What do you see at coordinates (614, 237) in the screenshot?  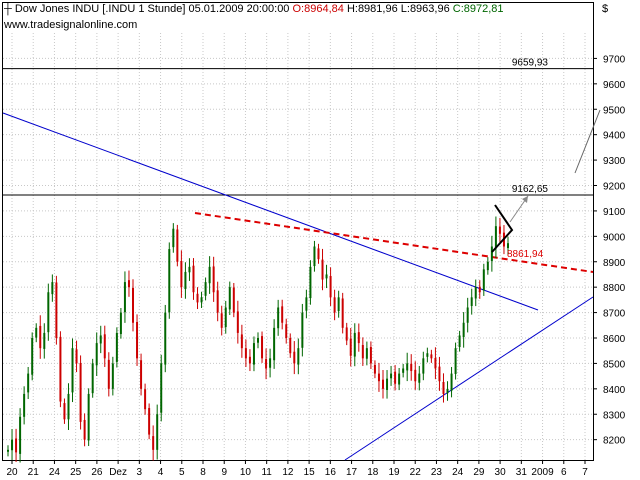 I see `y-tick-label: 9000` at bounding box center [614, 237].